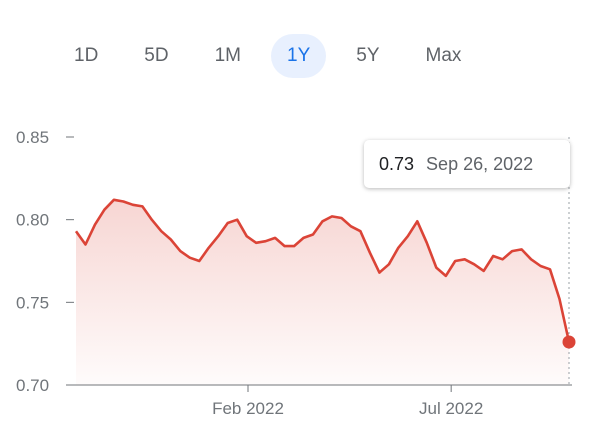  What do you see at coordinates (227, 55) in the screenshot?
I see `tab-1m: 1M` at bounding box center [227, 55].